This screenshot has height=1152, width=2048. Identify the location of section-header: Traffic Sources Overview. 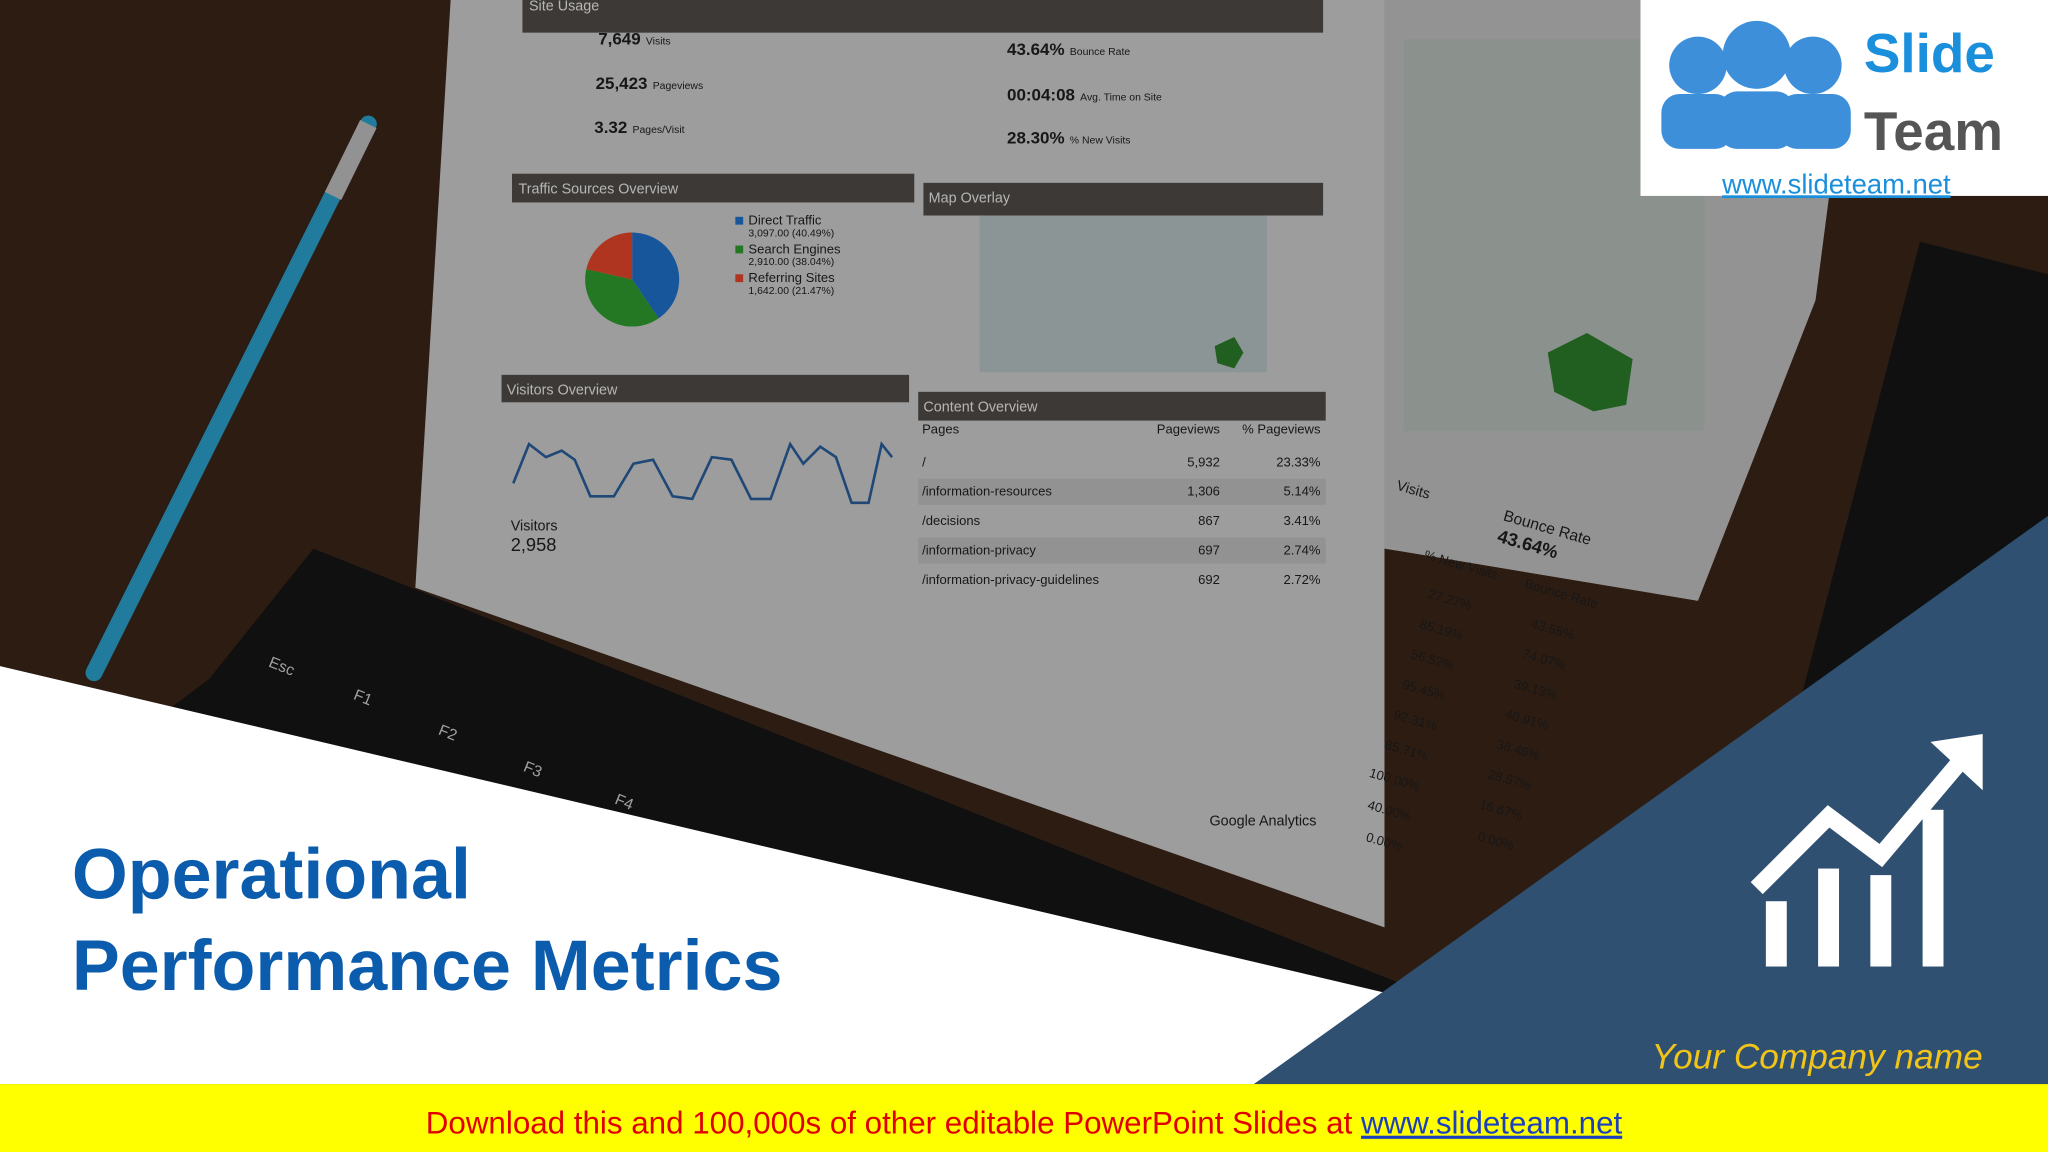
(599, 189).